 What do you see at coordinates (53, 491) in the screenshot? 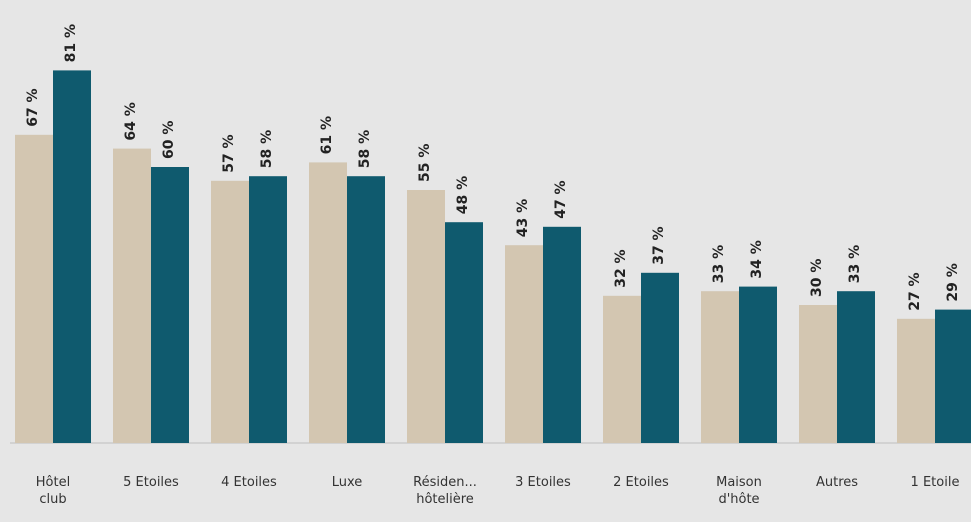
I see `category-label-1: Hôtel club` at bounding box center [53, 491].